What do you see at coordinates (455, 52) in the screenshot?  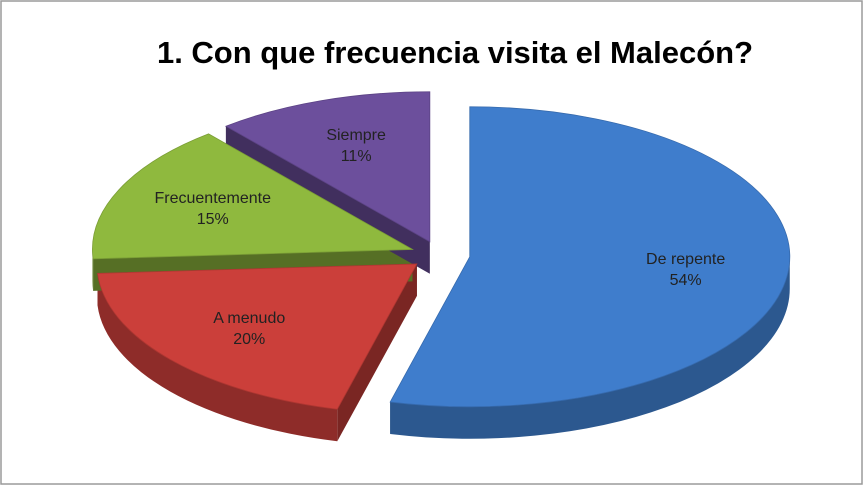 I see `chart-title: 1. Con que frecuencia visita el Malecón?` at bounding box center [455, 52].